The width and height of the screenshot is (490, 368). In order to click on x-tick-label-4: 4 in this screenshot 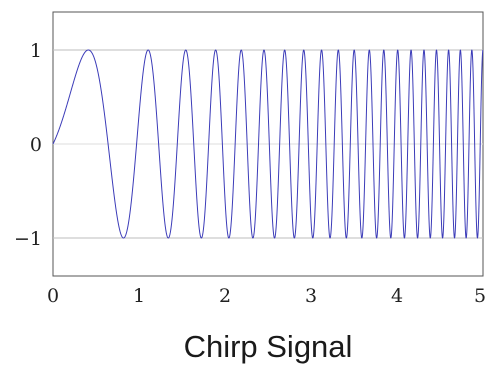, I will do `click(397, 296)`.